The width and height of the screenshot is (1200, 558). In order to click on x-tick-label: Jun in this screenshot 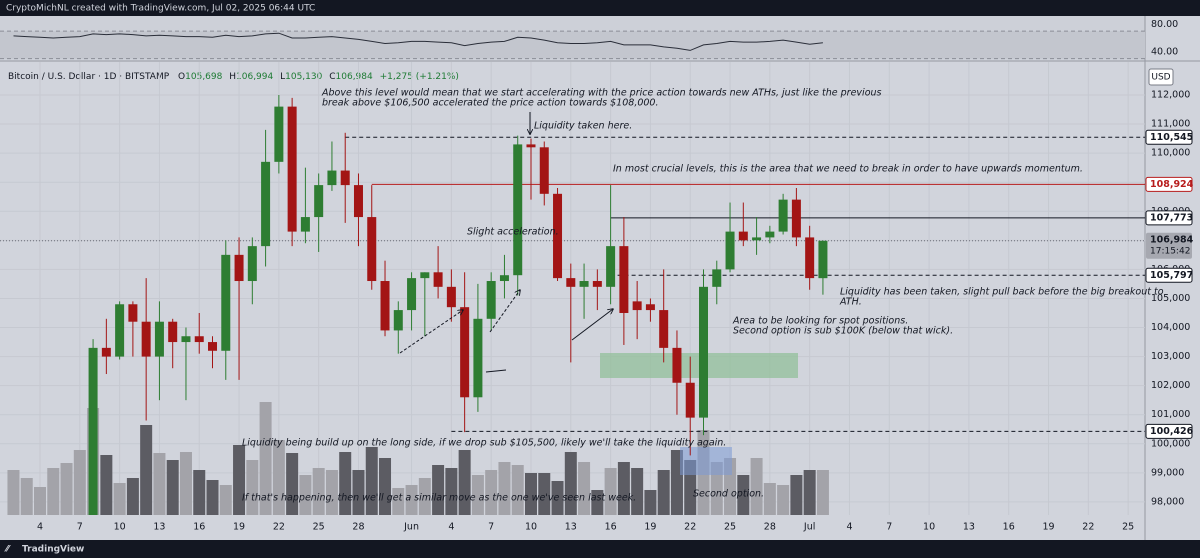, I will do `click(411, 527)`.